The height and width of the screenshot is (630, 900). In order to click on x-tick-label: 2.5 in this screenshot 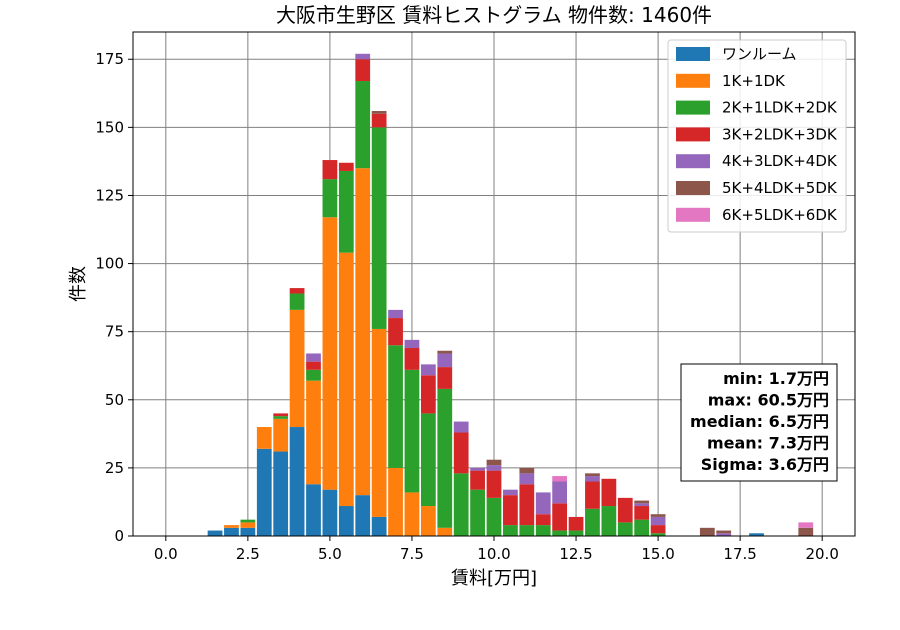, I will do `click(248, 554)`.